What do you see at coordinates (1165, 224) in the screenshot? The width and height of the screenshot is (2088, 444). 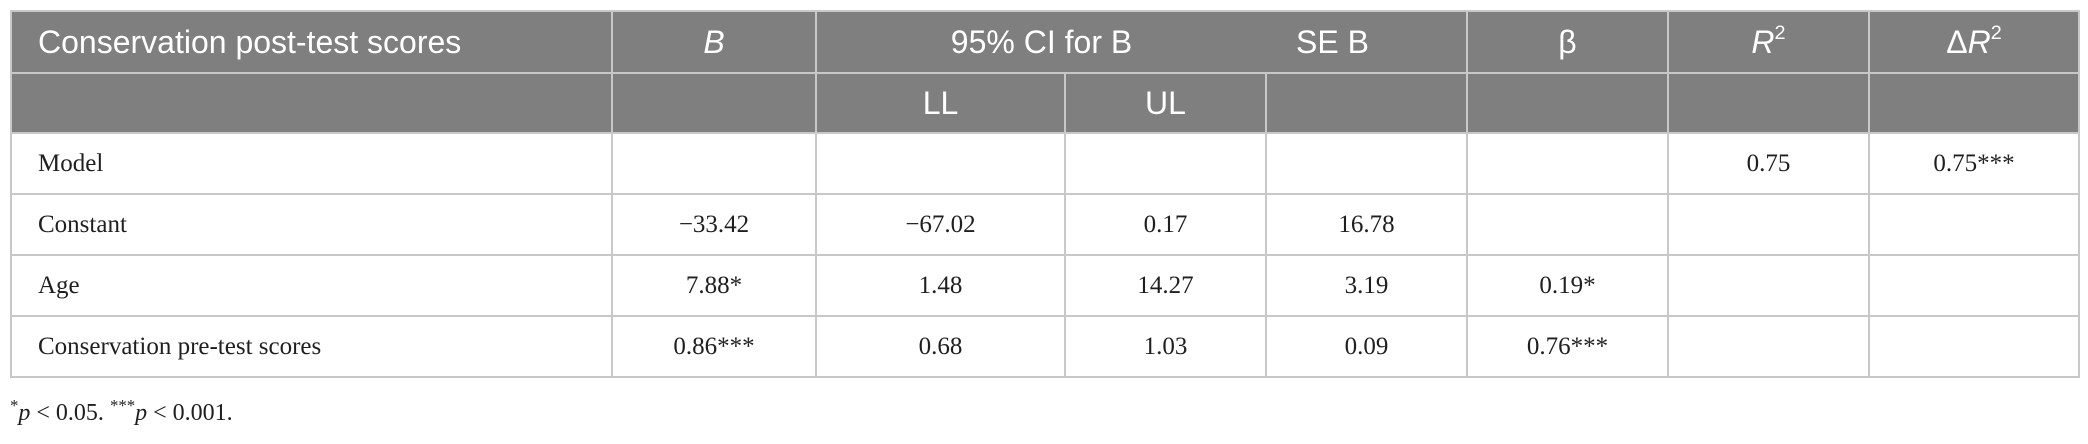 I see `cell-ul: 0.17` at bounding box center [1165, 224].